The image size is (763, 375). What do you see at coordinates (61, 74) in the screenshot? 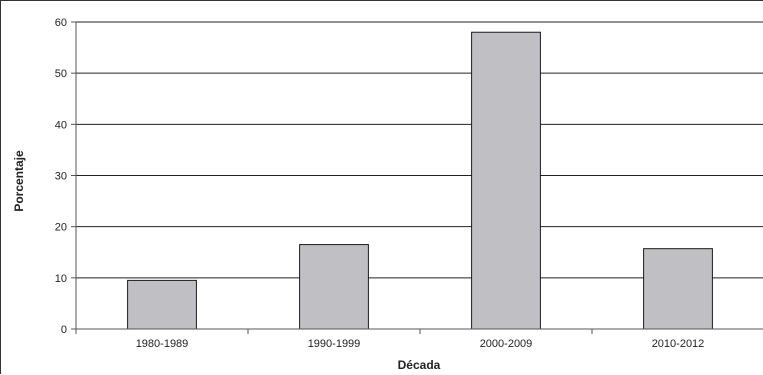
I see `y-tick-label-50: 50` at bounding box center [61, 74].